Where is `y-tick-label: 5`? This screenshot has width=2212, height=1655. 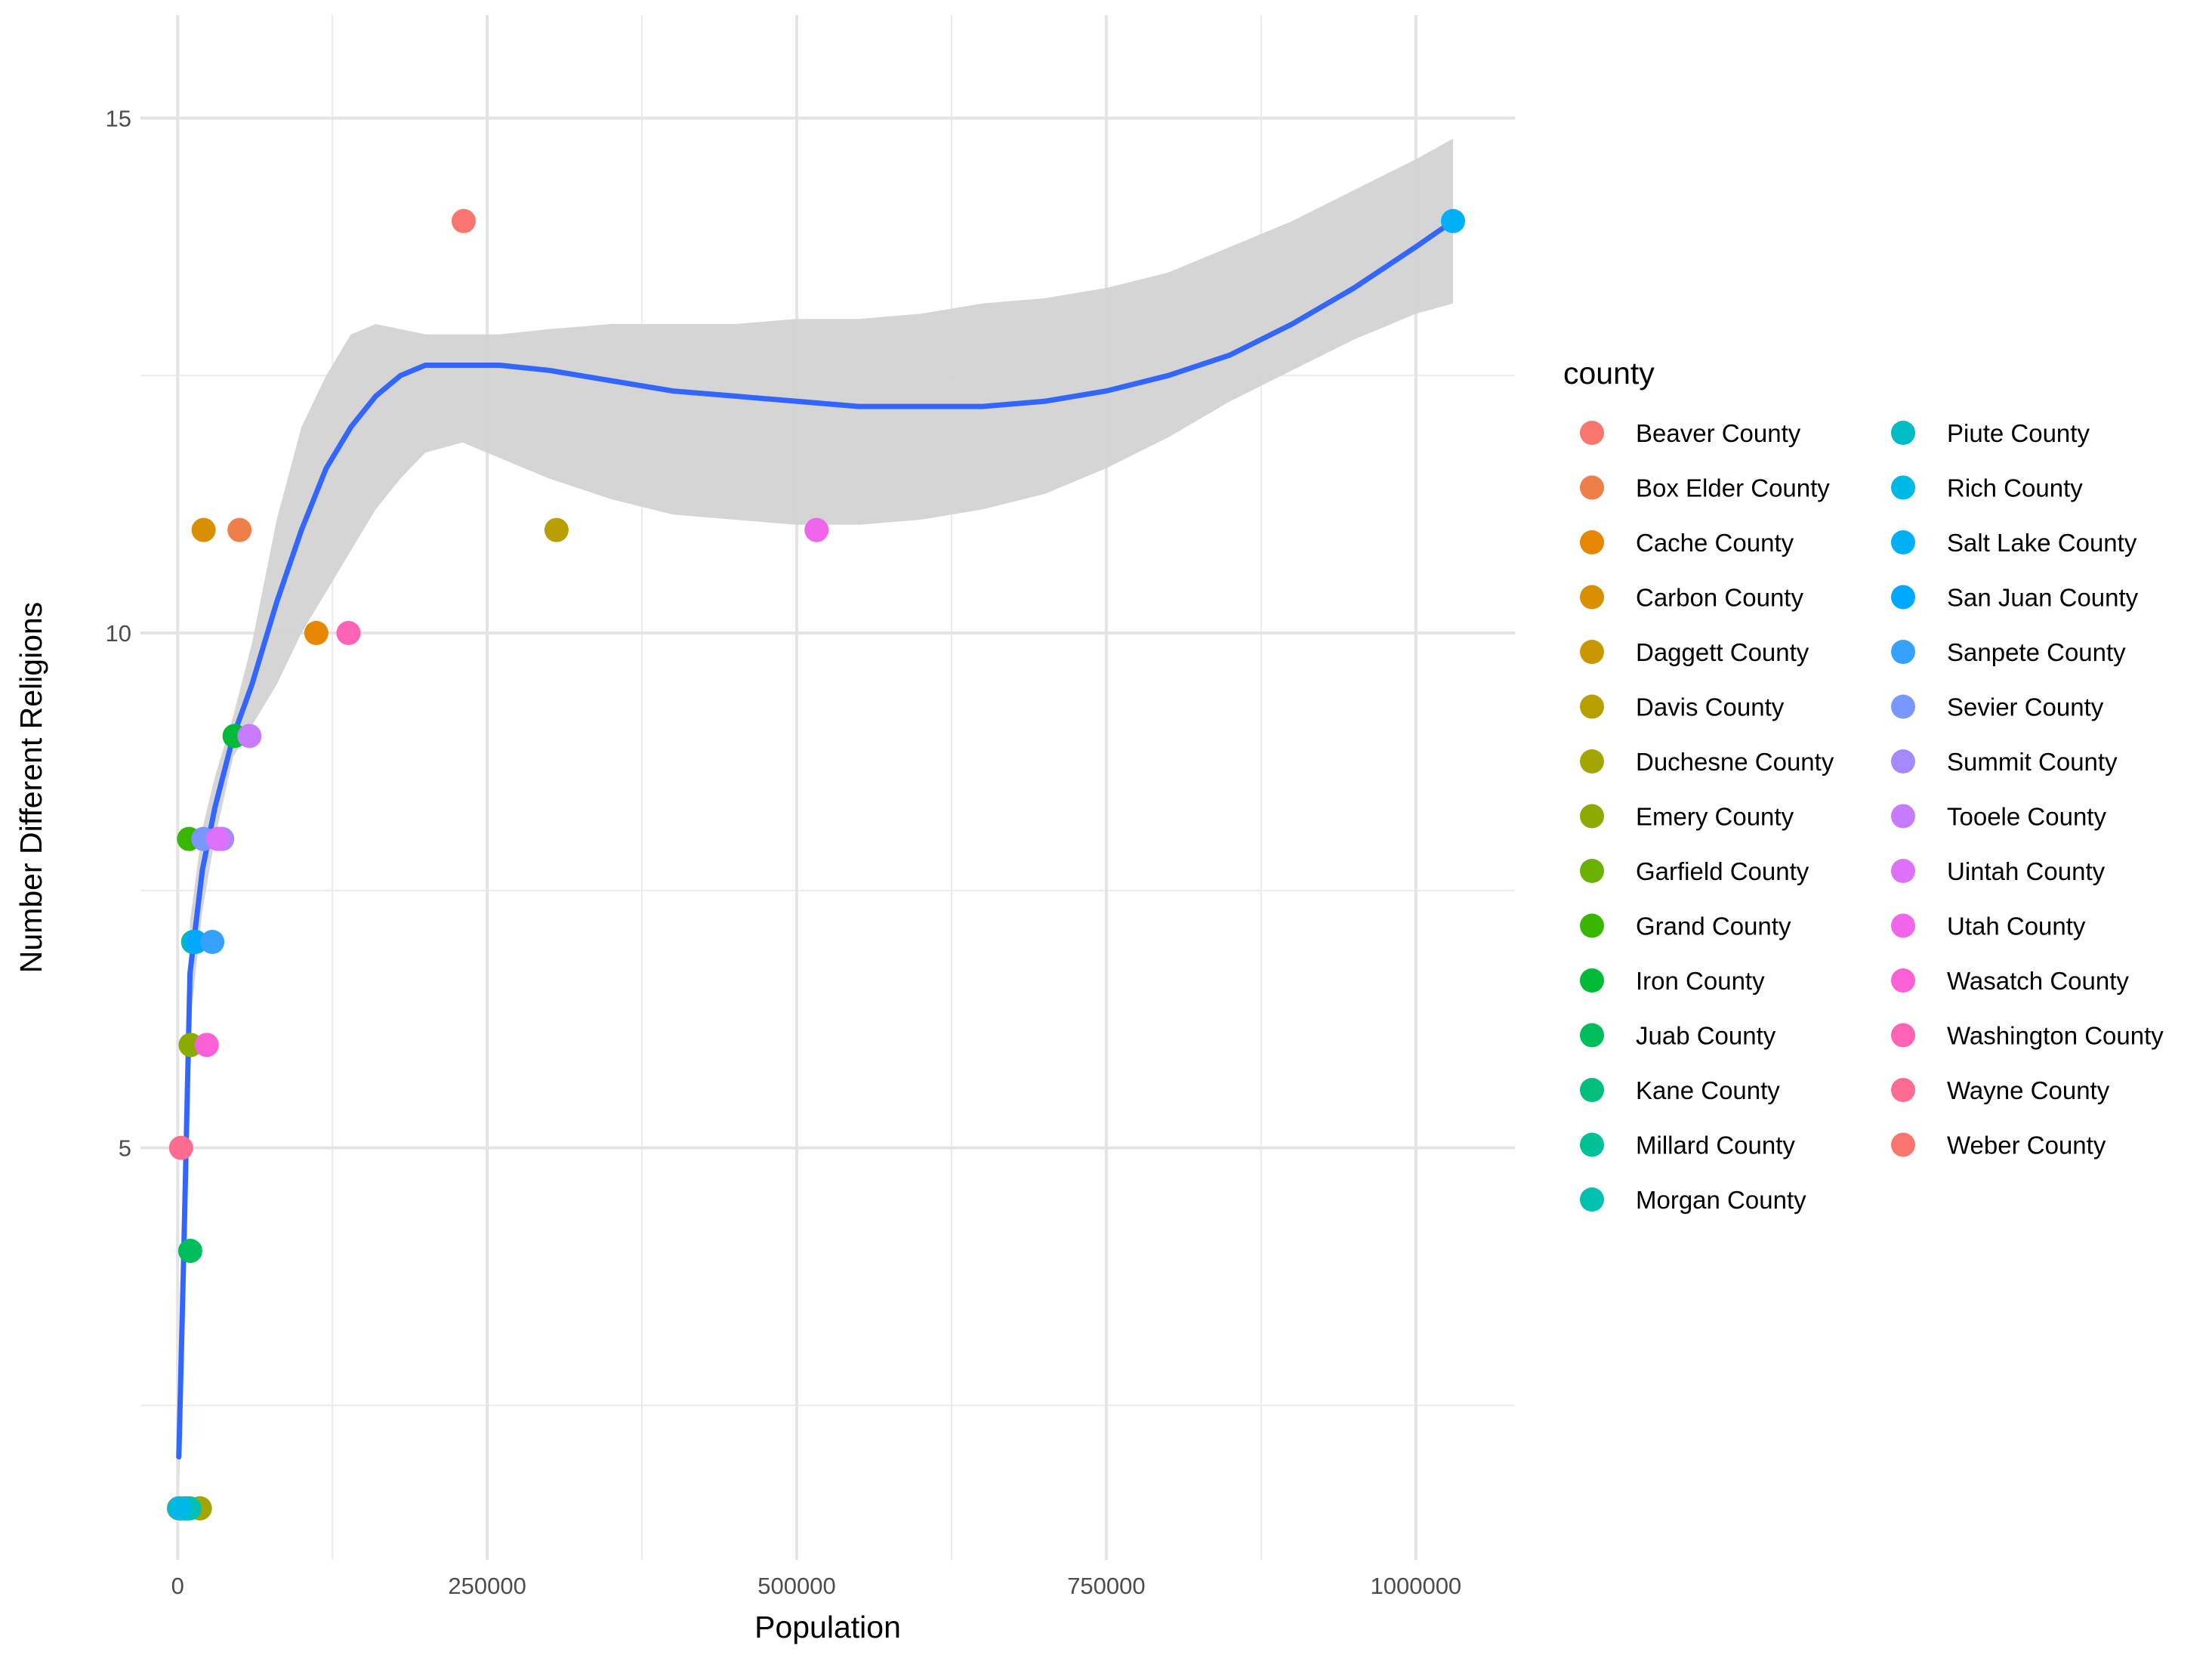
y-tick-label: 5 is located at coordinates (125, 1148).